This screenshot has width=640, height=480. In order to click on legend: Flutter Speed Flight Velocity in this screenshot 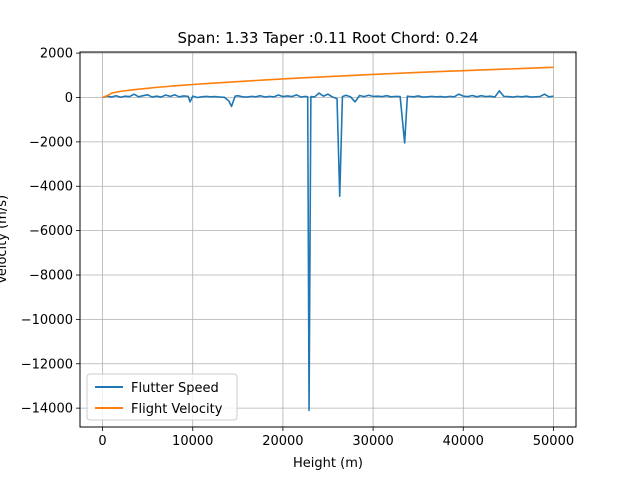, I will do `click(162, 397)`.